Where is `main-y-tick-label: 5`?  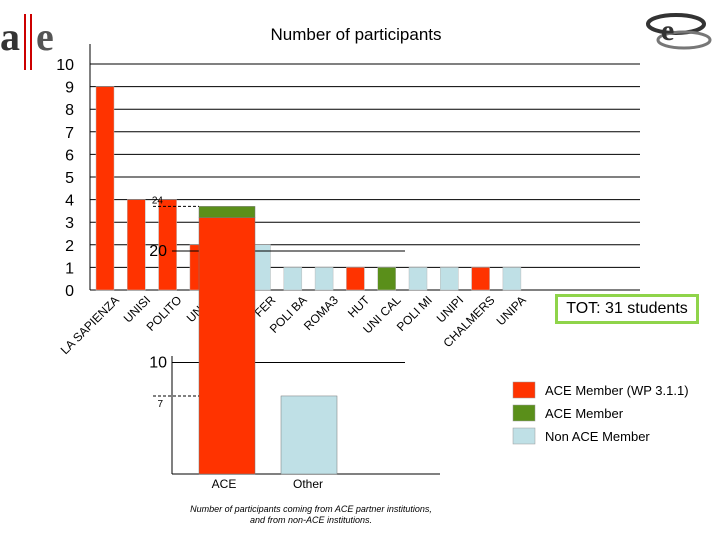 main-y-tick-label: 5 is located at coordinates (69, 178).